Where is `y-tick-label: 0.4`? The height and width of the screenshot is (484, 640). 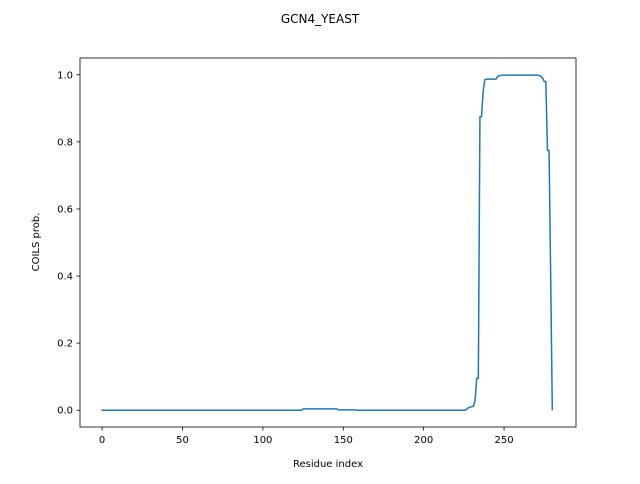
y-tick-label: 0.4 is located at coordinates (65, 277).